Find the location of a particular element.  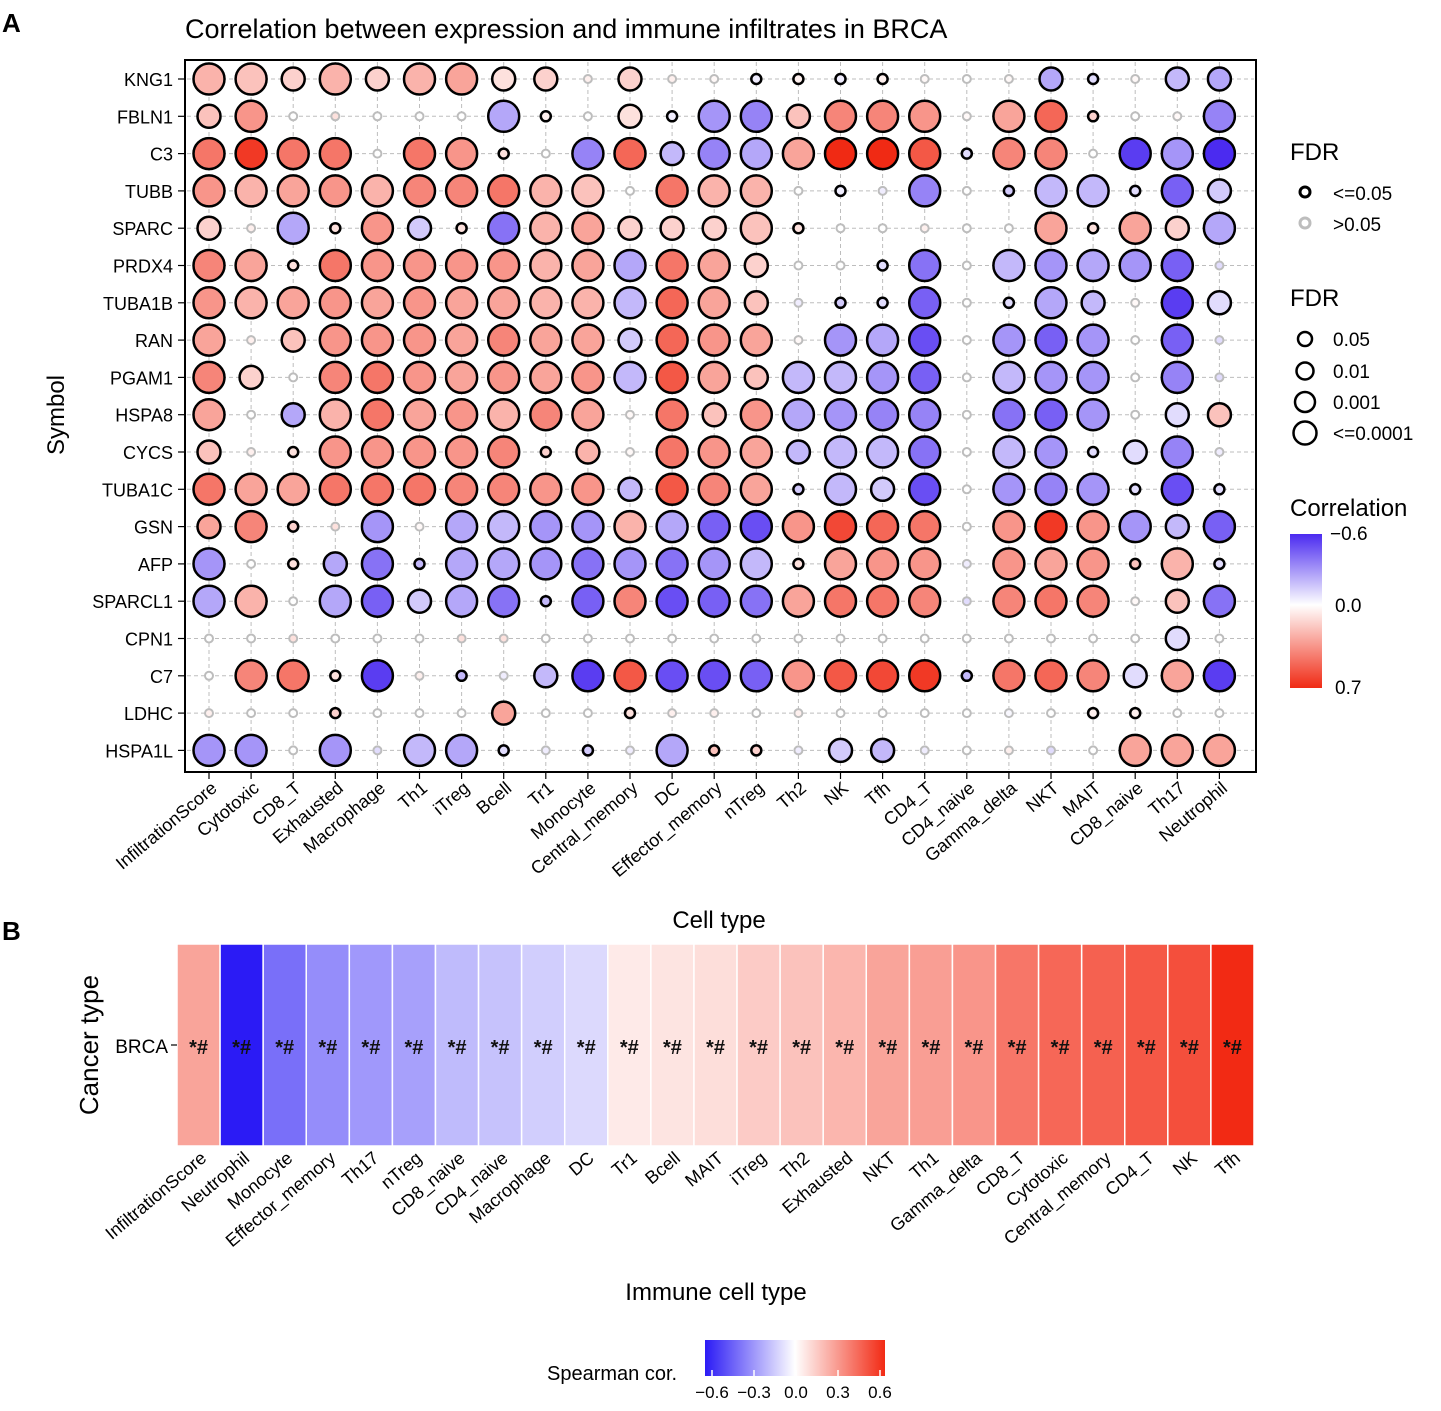

bubble-CPN1-Tr1 is located at coordinates (545, 638).